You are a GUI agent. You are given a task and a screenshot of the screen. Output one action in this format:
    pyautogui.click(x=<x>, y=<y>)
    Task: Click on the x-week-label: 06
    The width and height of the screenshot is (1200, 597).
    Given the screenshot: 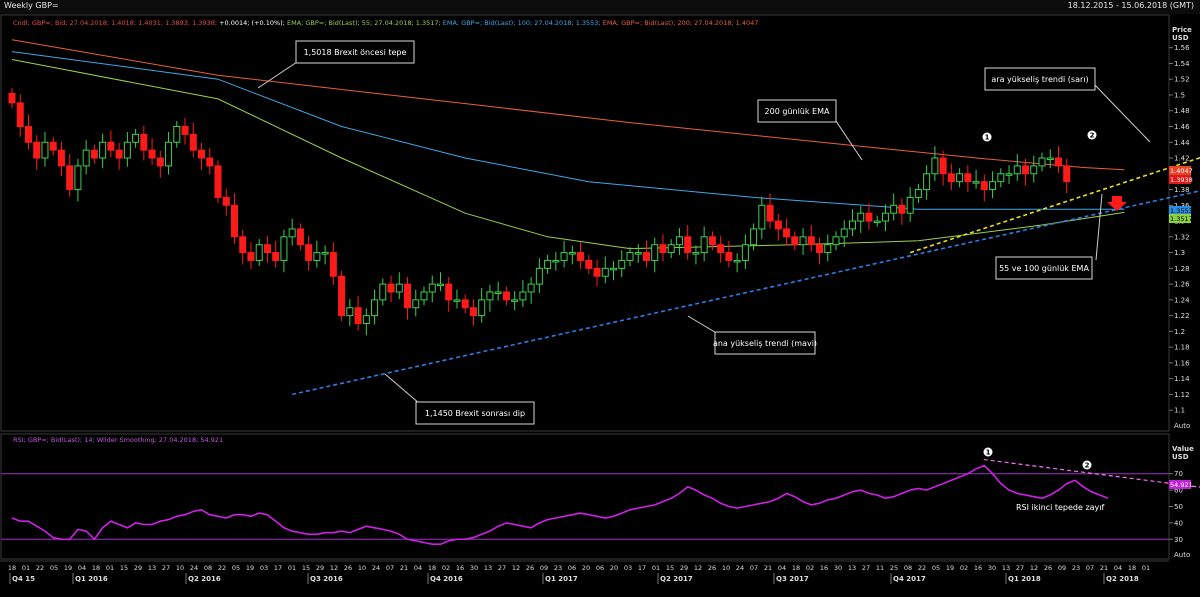 What is the action you would take?
    pyautogui.click(x=572, y=568)
    